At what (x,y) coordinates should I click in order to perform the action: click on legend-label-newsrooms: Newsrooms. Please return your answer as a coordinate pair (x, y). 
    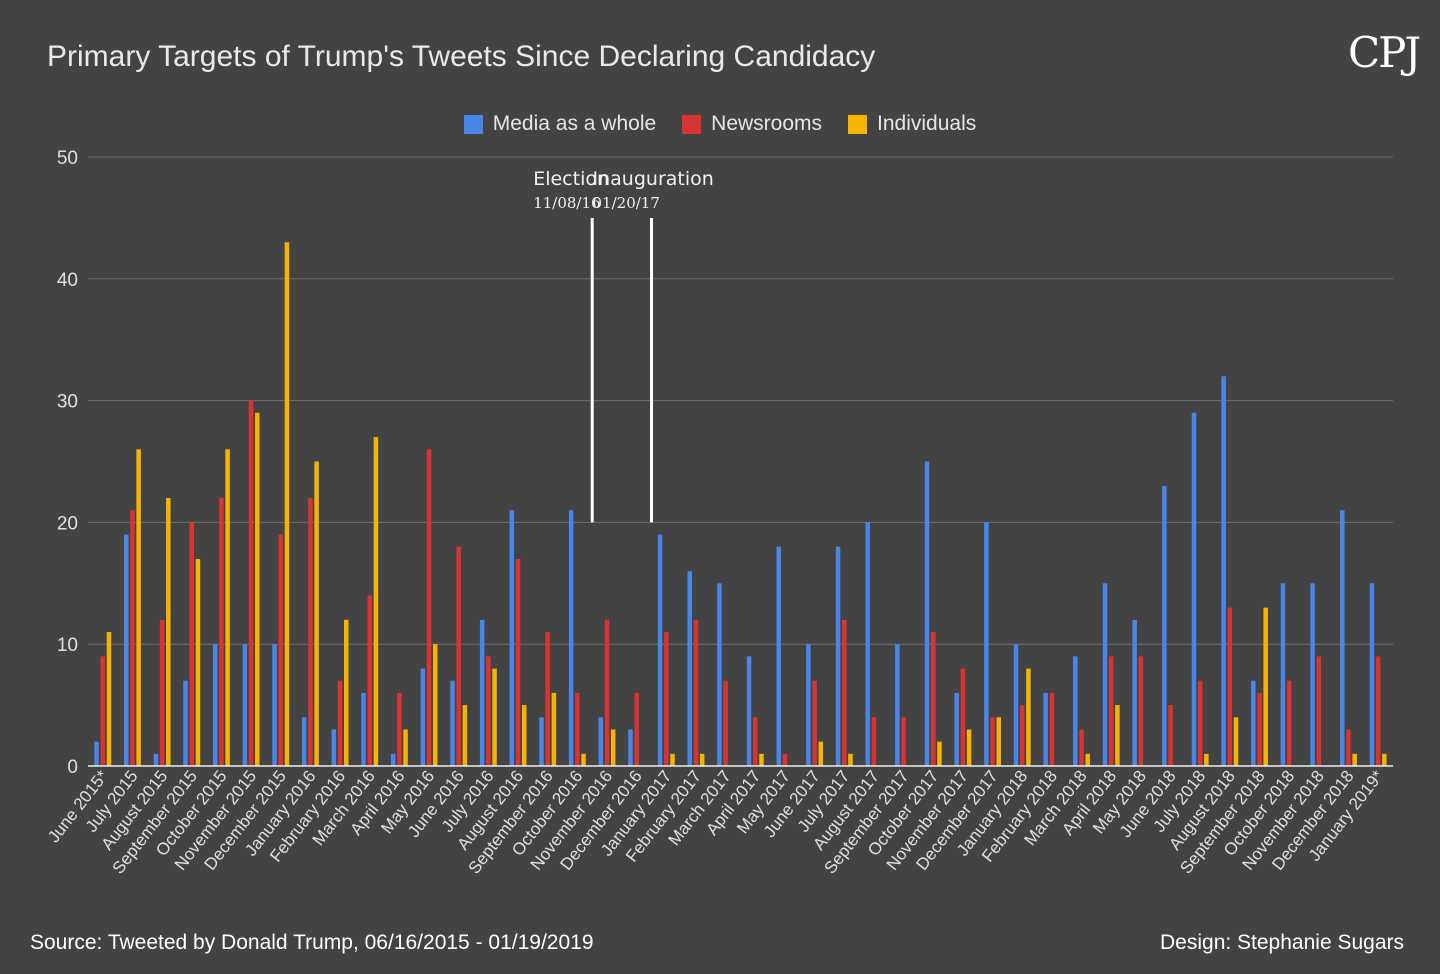
    Looking at the image, I should click on (767, 123).